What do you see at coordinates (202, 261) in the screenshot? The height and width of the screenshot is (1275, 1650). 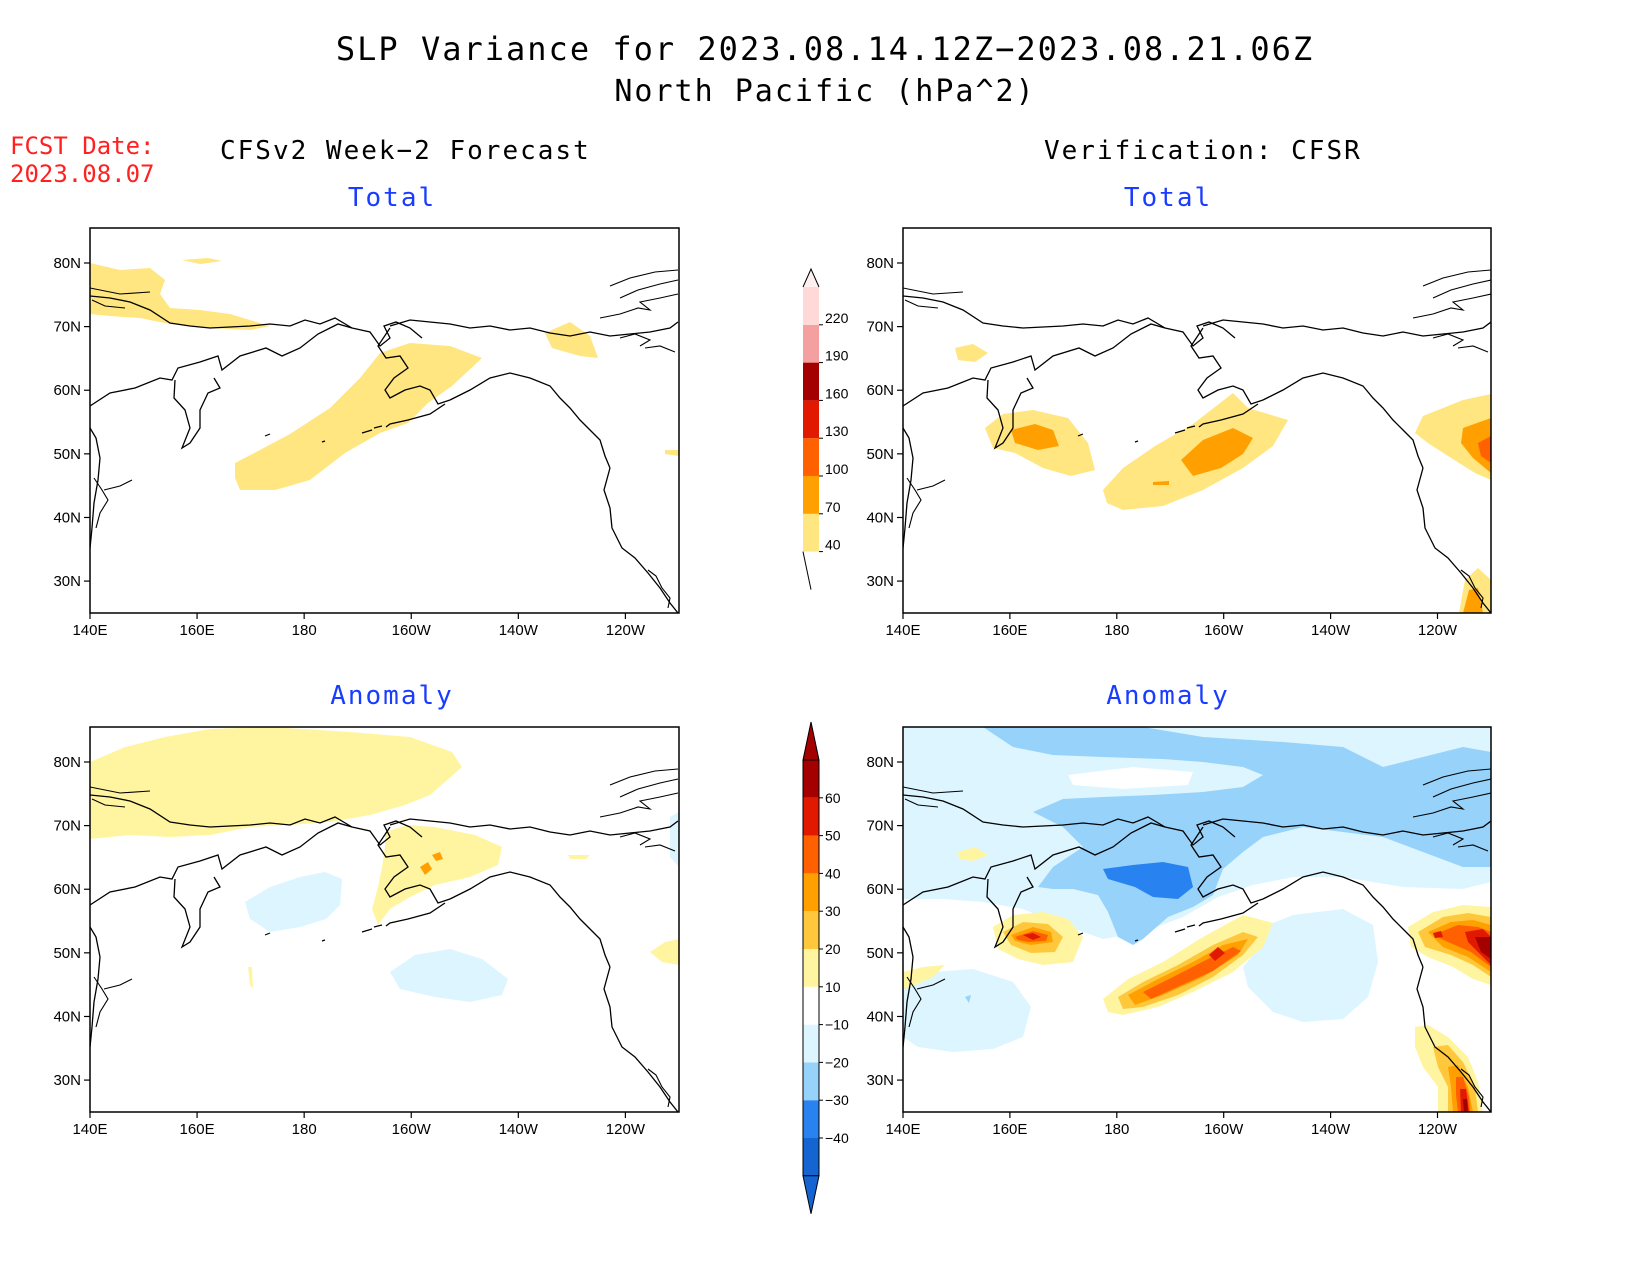 I see `contour-40-arctic-small` at bounding box center [202, 261].